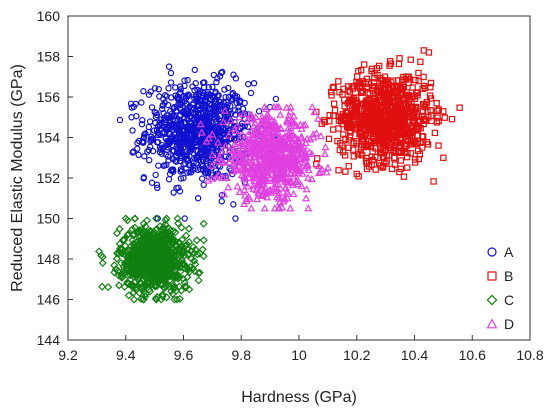 The width and height of the screenshot is (550, 410). I want to click on y-tick-label: 160, so click(49, 16).